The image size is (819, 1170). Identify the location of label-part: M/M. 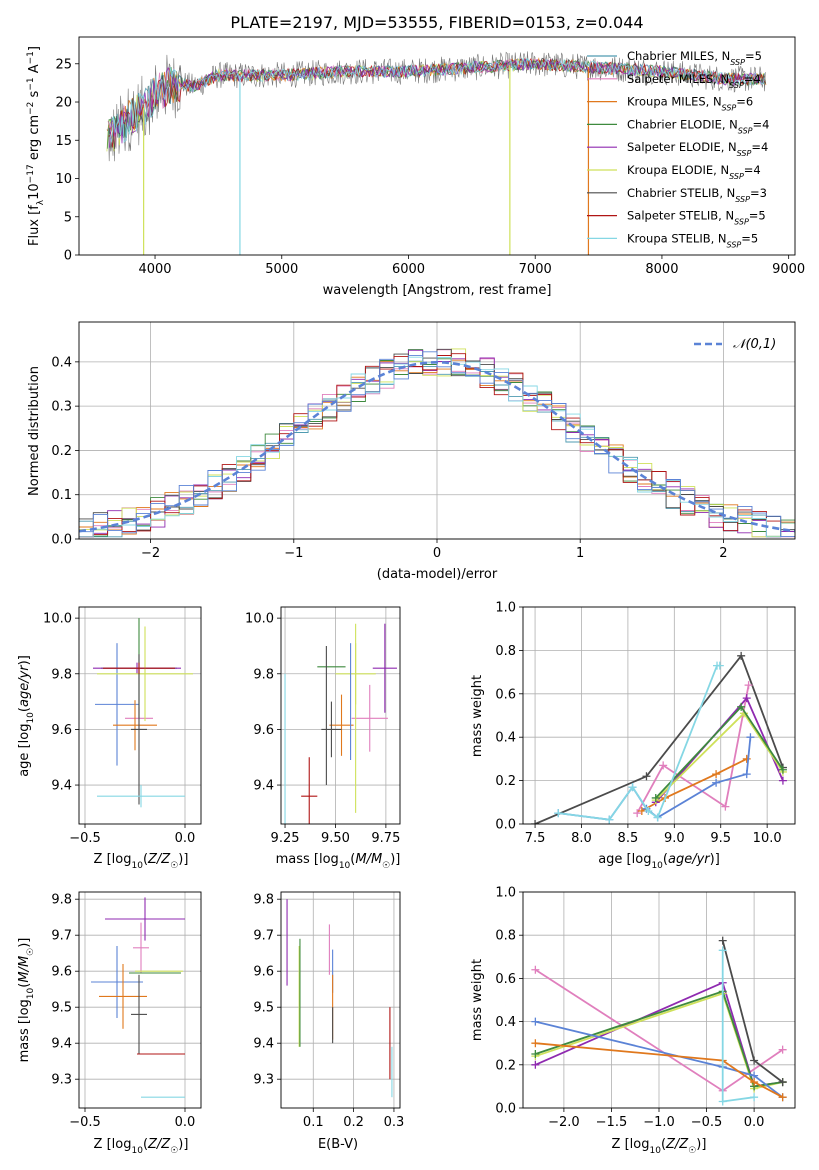
(24, 969).